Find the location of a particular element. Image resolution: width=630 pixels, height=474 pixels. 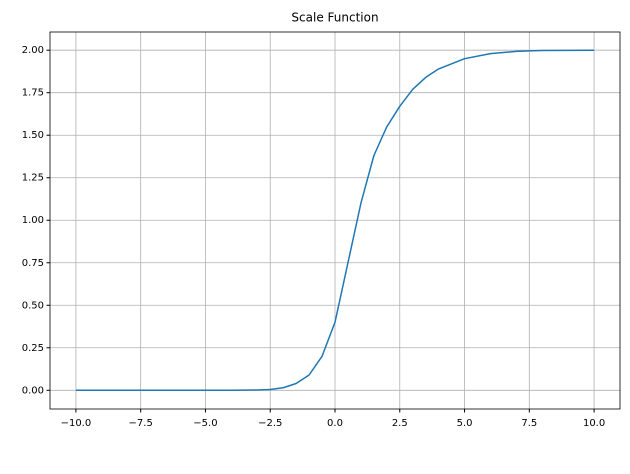

y-tick-label: 1.75 is located at coordinates (33, 93).